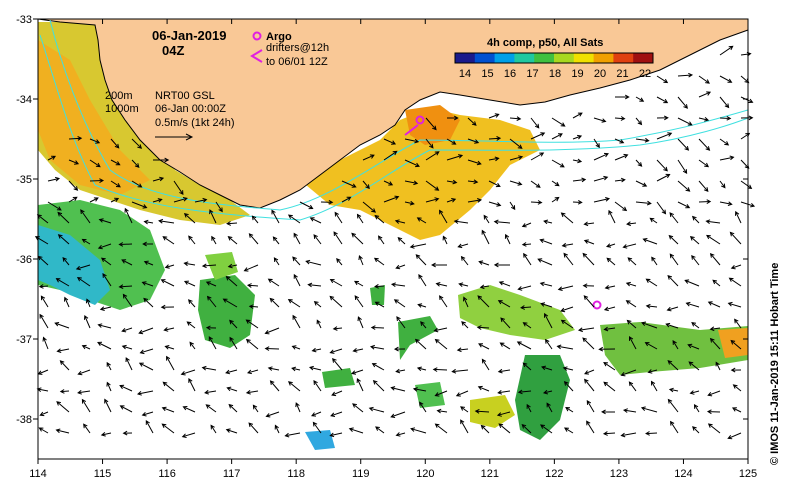 The height and width of the screenshot is (492, 790). I want to click on colorbar-tick-label: 16, so click(510, 74).